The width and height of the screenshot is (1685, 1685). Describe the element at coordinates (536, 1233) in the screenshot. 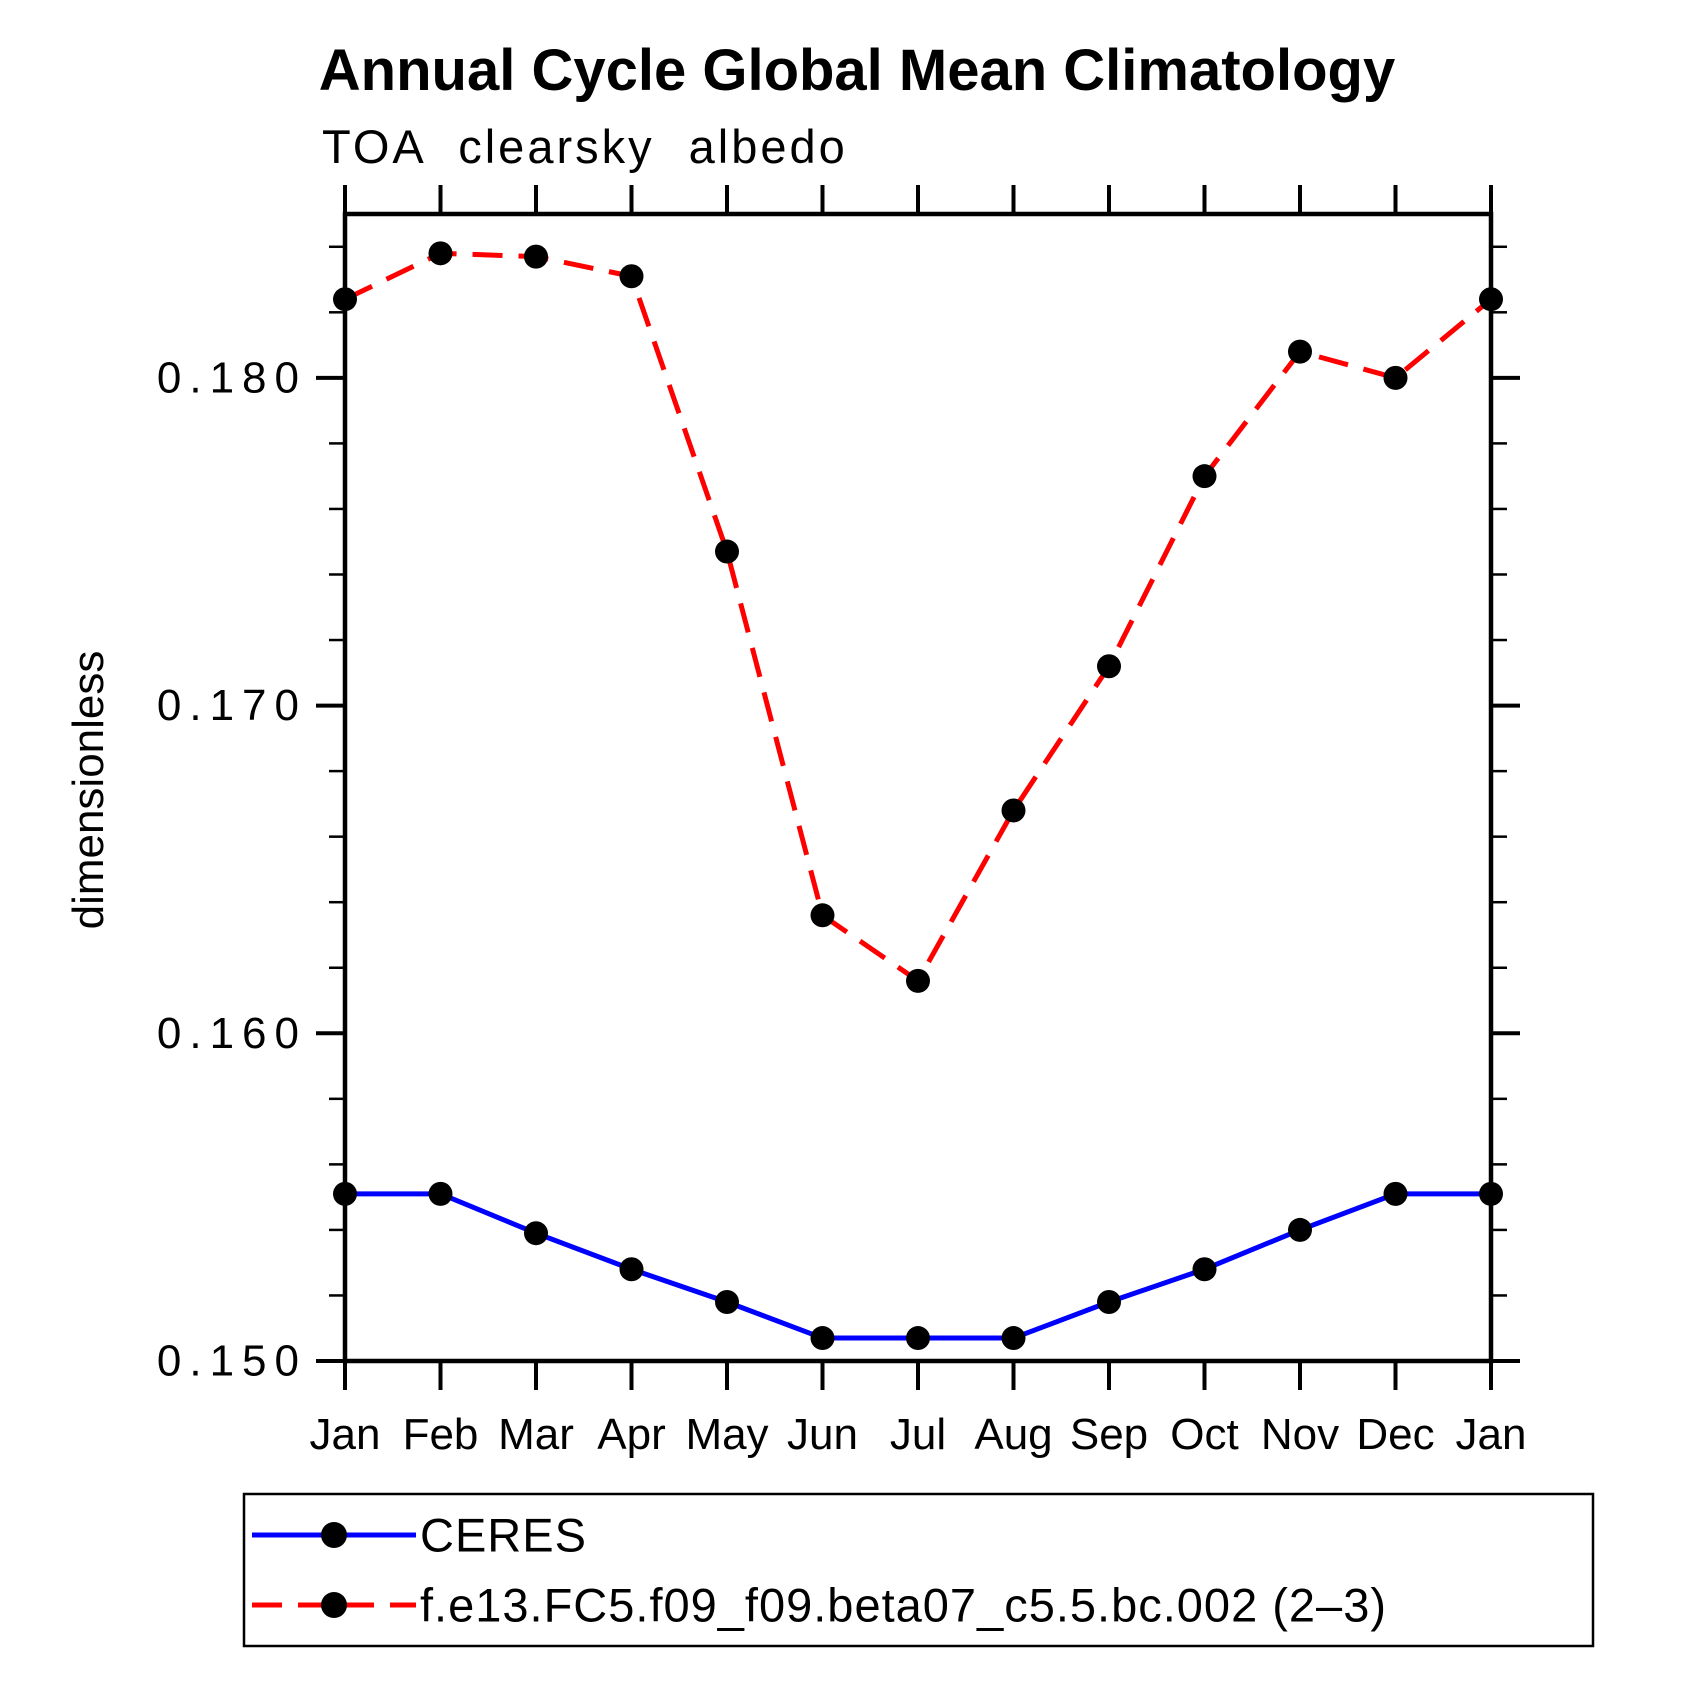

I see `series-0-marker-Mar` at that location.